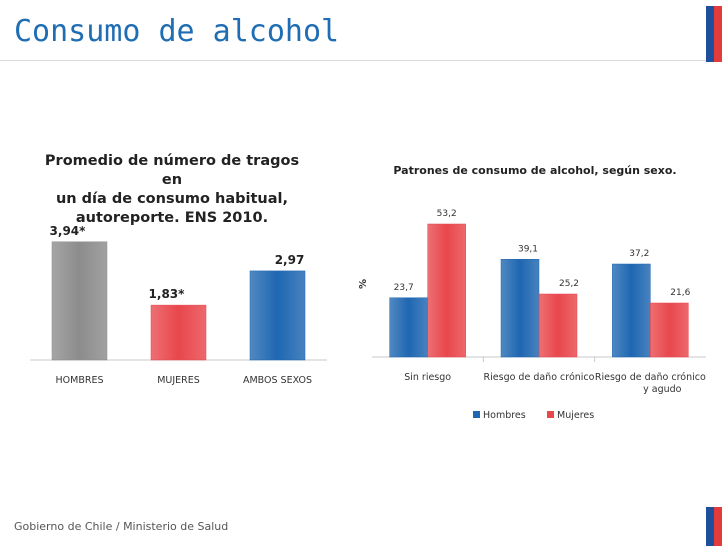  What do you see at coordinates (172, 170) in the screenshot?
I see `left-chart-title-line: Promedio de número de tragos en` at bounding box center [172, 170].